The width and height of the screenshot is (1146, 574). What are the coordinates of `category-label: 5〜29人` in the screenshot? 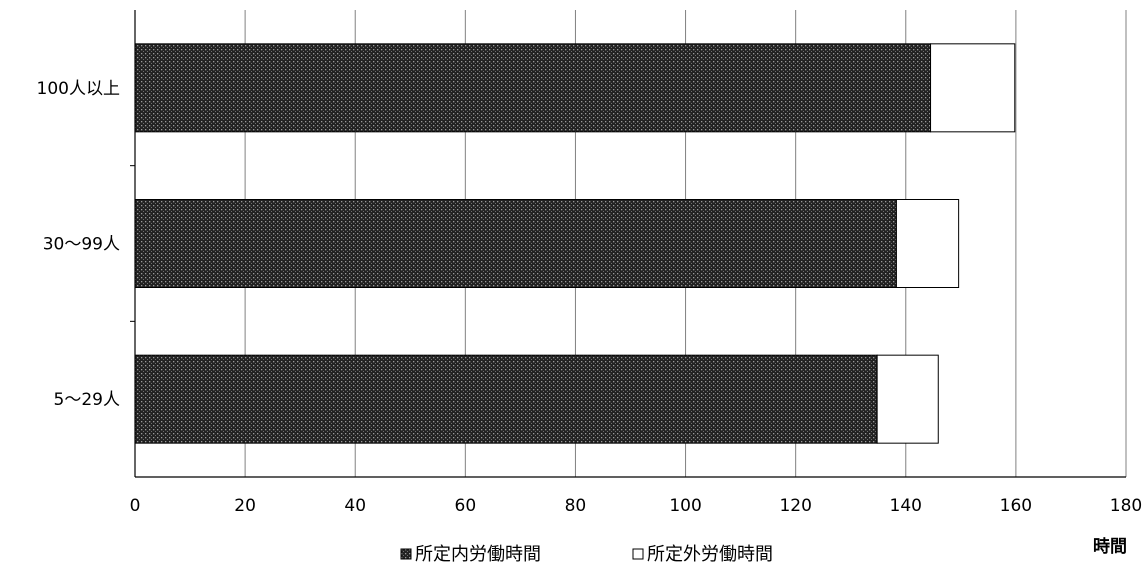 It's located at (87, 400).